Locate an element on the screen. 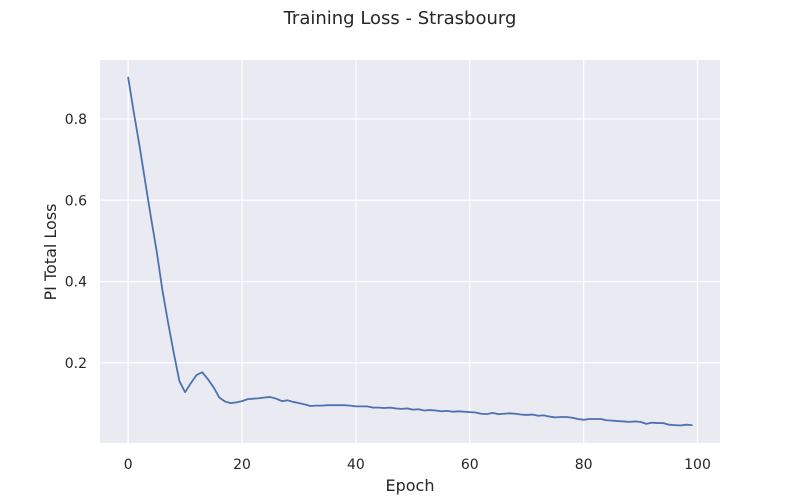 The width and height of the screenshot is (800, 500). x-axis-label: Epoch is located at coordinates (410, 485).